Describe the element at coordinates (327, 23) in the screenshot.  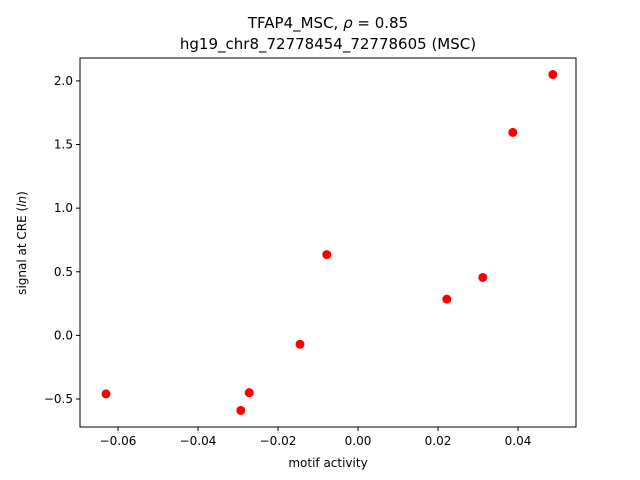
I see `chart-title: TFAP4_MSC, ρ = 0.85` at that location.